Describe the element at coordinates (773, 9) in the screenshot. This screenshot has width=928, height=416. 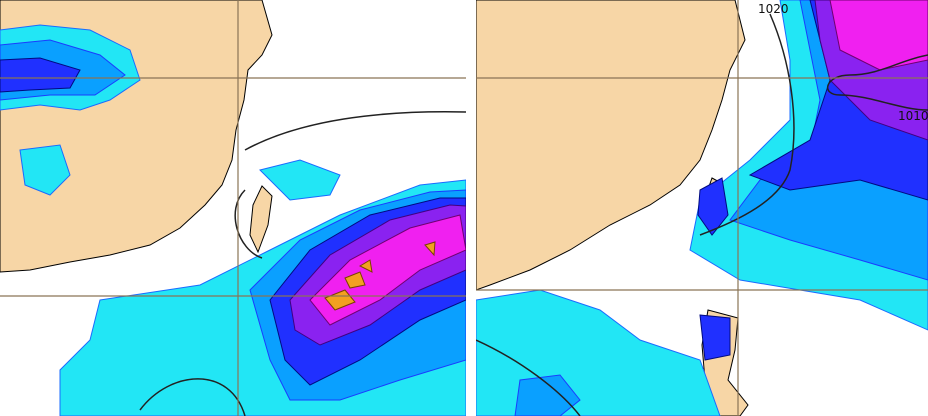
I see `isobar-label: 1020` at that location.